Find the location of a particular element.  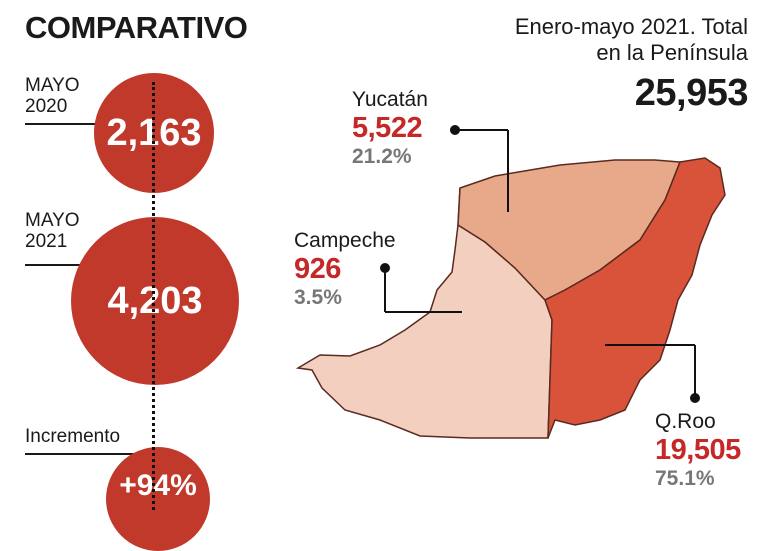

campeche-leader-dot is located at coordinates (385, 268).